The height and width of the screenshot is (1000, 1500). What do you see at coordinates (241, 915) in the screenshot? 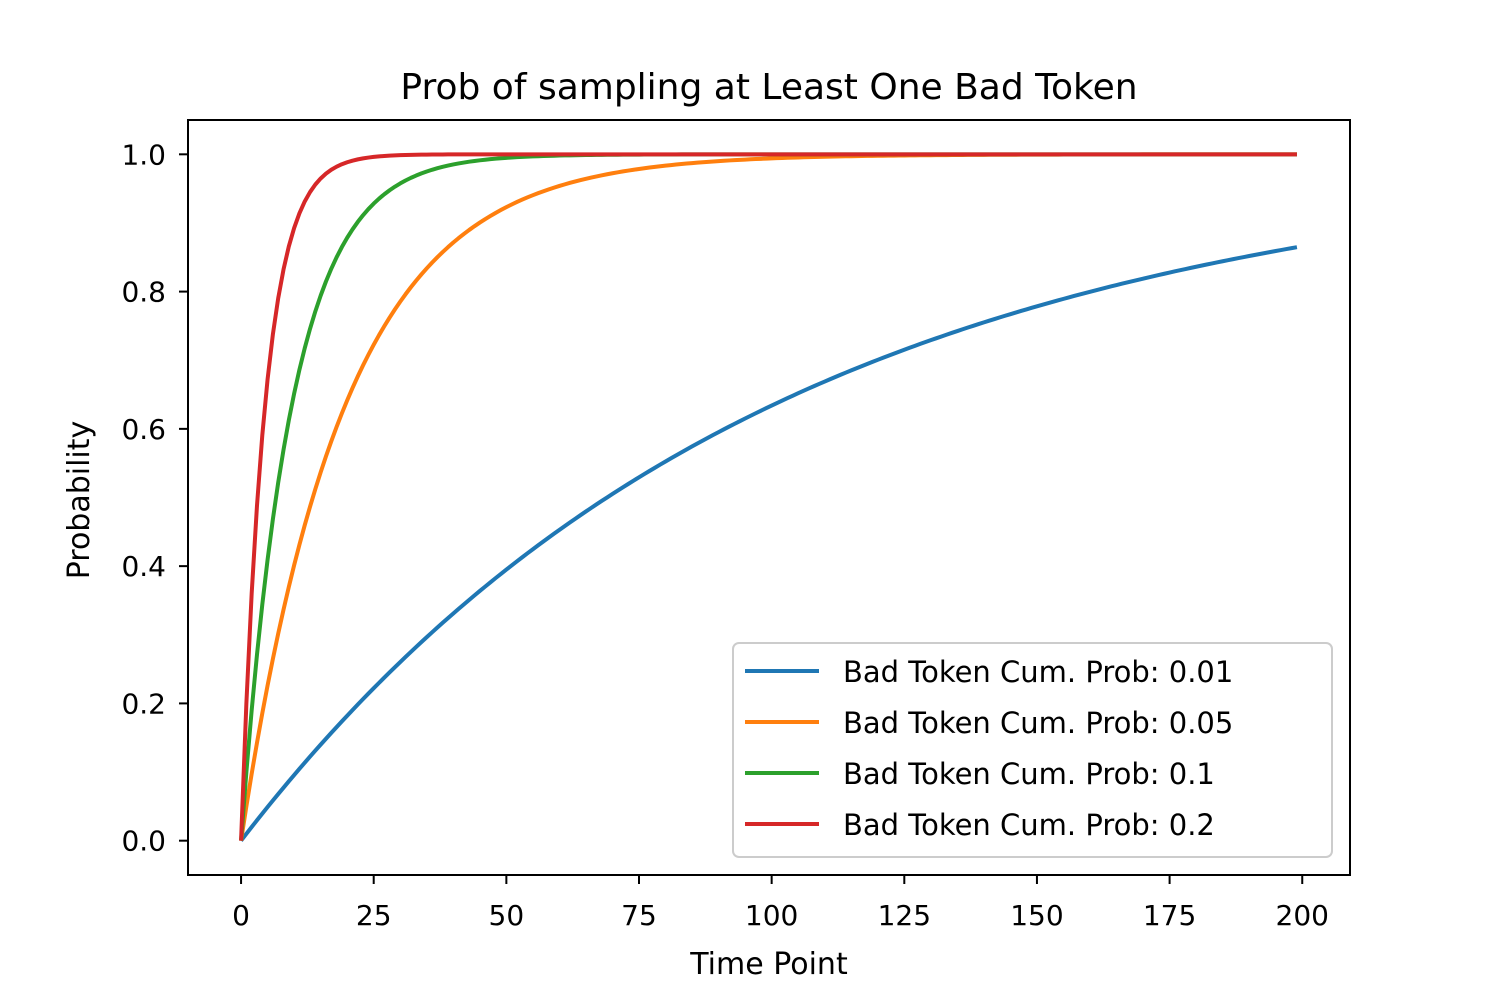
I see `x-tick-label: 0` at bounding box center [241, 915].